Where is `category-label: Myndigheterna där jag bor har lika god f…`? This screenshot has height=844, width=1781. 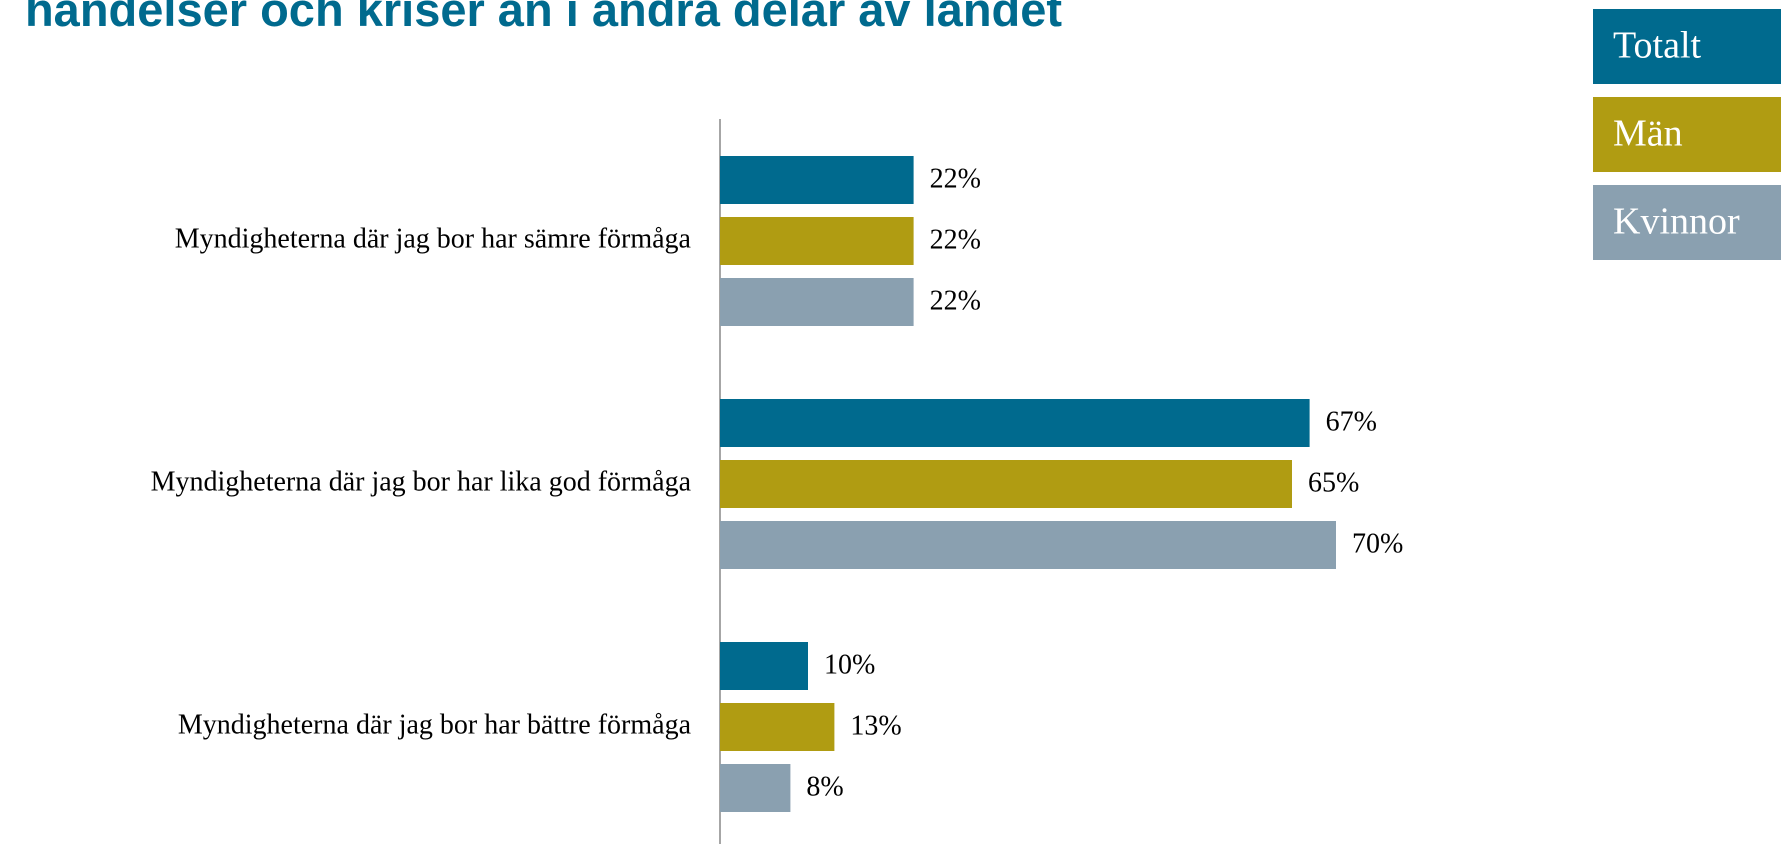
category-label: Myndigheterna där jag bor har lika god f… is located at coordinates (421, 481).